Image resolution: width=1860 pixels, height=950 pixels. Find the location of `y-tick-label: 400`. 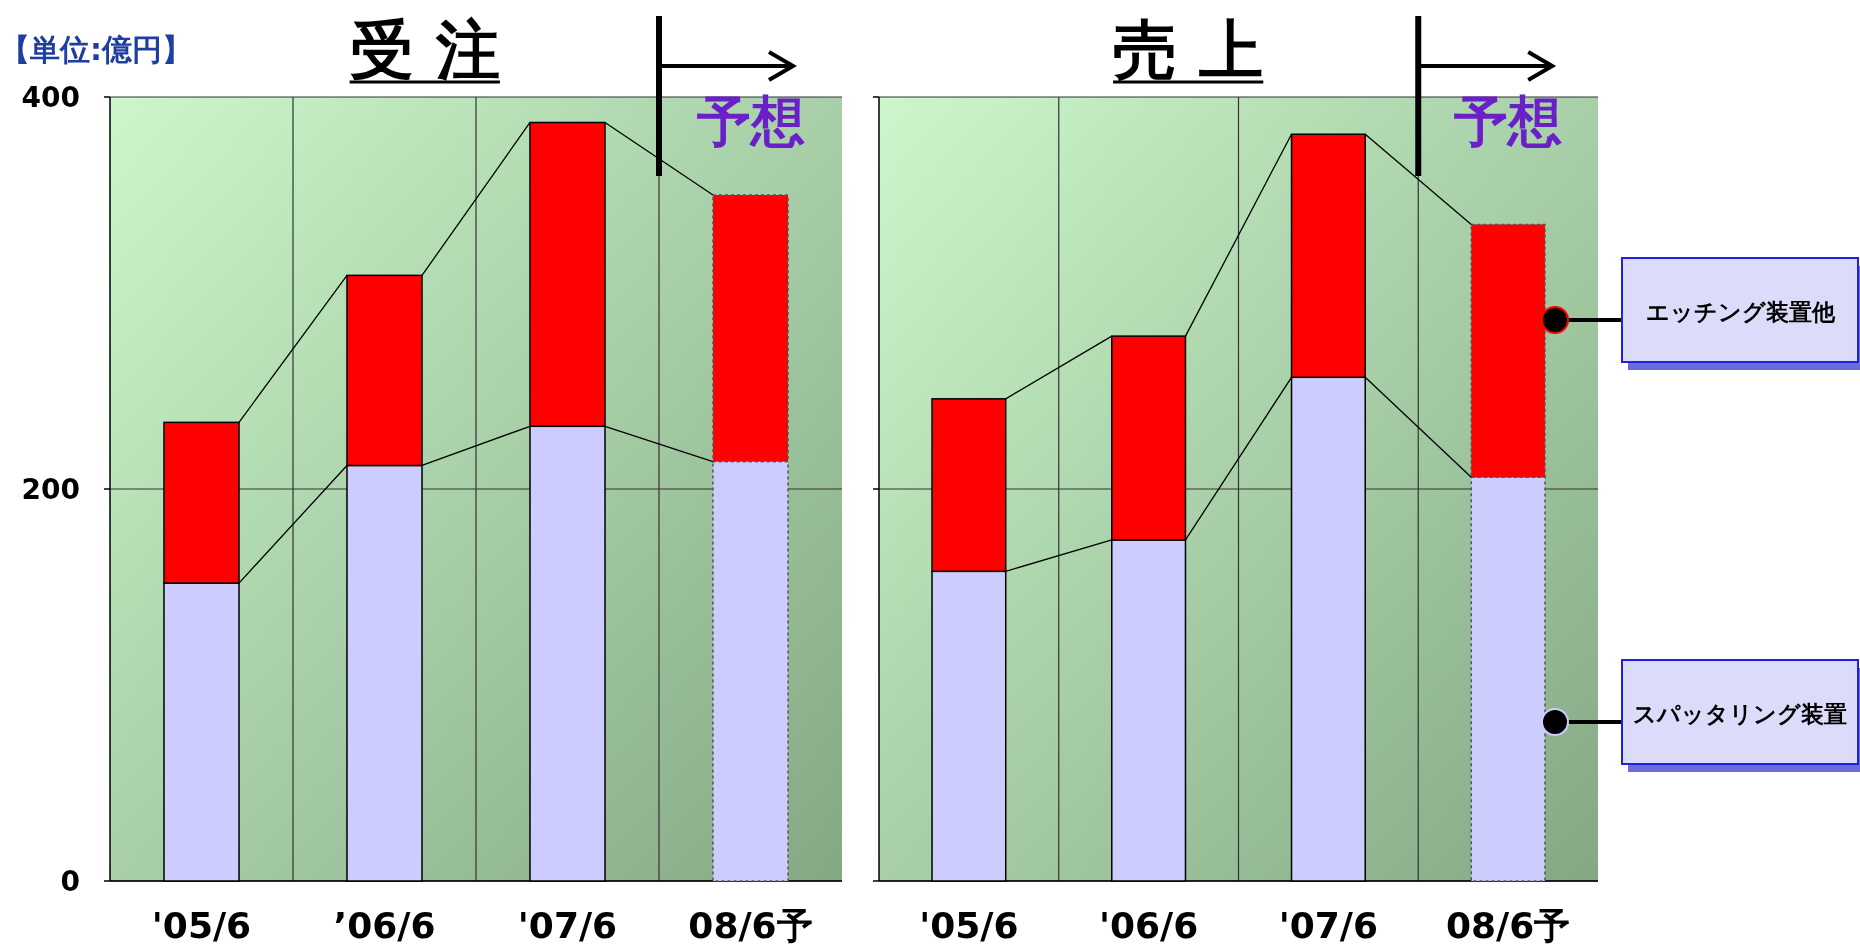

y-tick-label: 400 is located at coordinates (50, 97).